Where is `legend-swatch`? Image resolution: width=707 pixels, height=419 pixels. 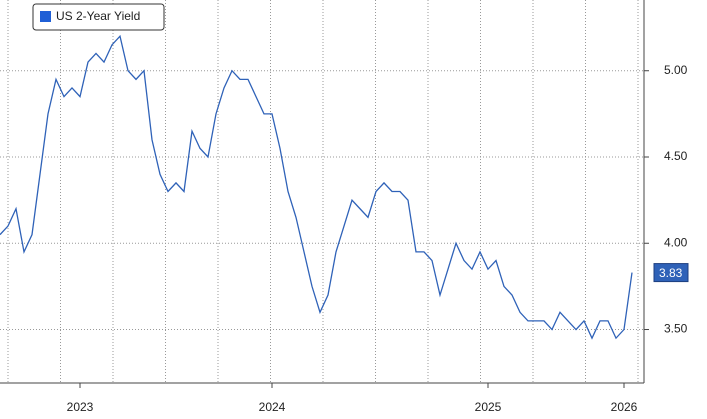 legend-swatch is located at coordinates (45, 16).